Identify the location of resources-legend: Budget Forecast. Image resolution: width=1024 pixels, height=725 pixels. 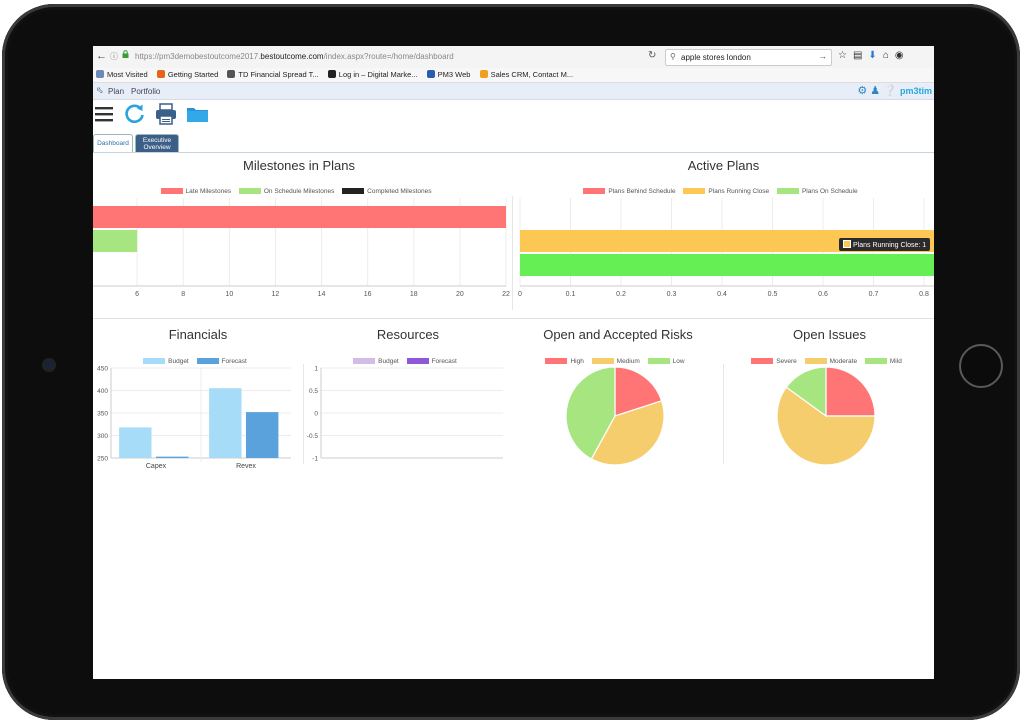
(408, 361).